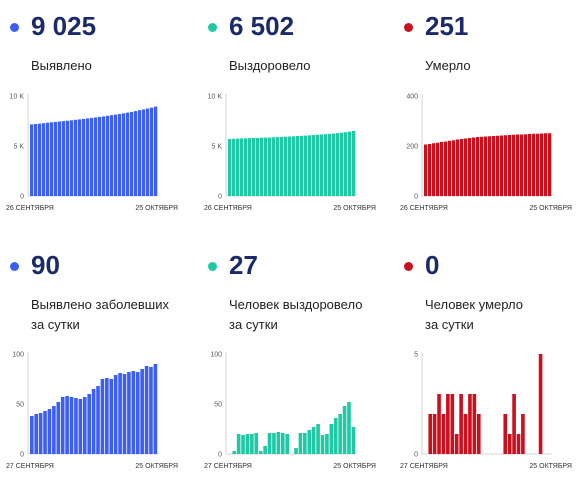  I want to click on total-cases-value: 9 025, so click(64, 26).